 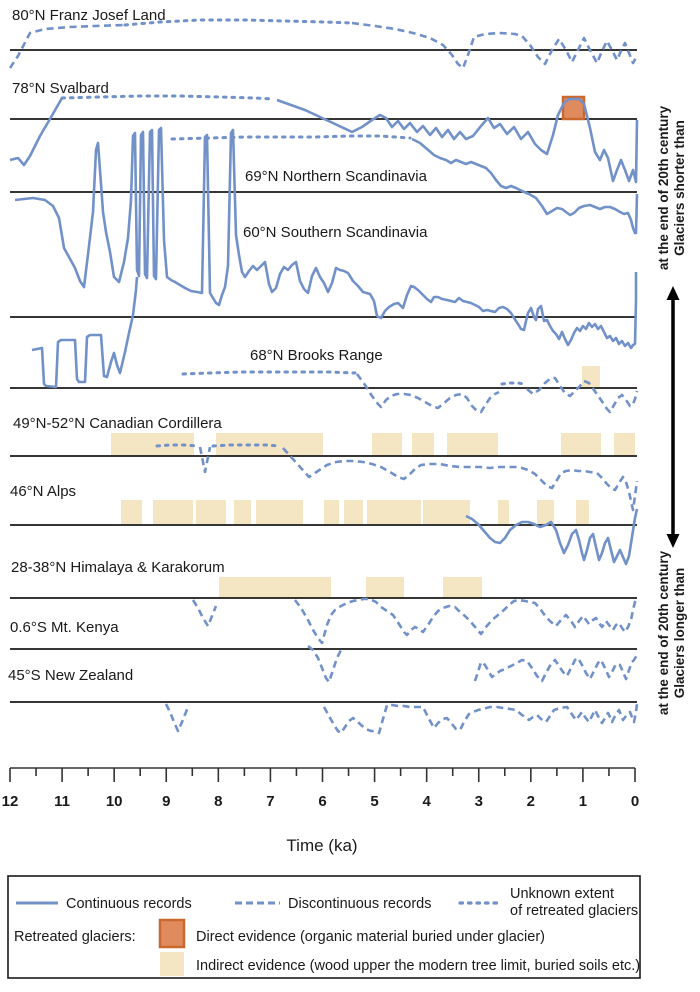 What do you see at coordinates (663, 187) in the screenshot?
I see `glaciers-shorter-label-line2: at the end of 20th century` at bounding box center [663, 187].